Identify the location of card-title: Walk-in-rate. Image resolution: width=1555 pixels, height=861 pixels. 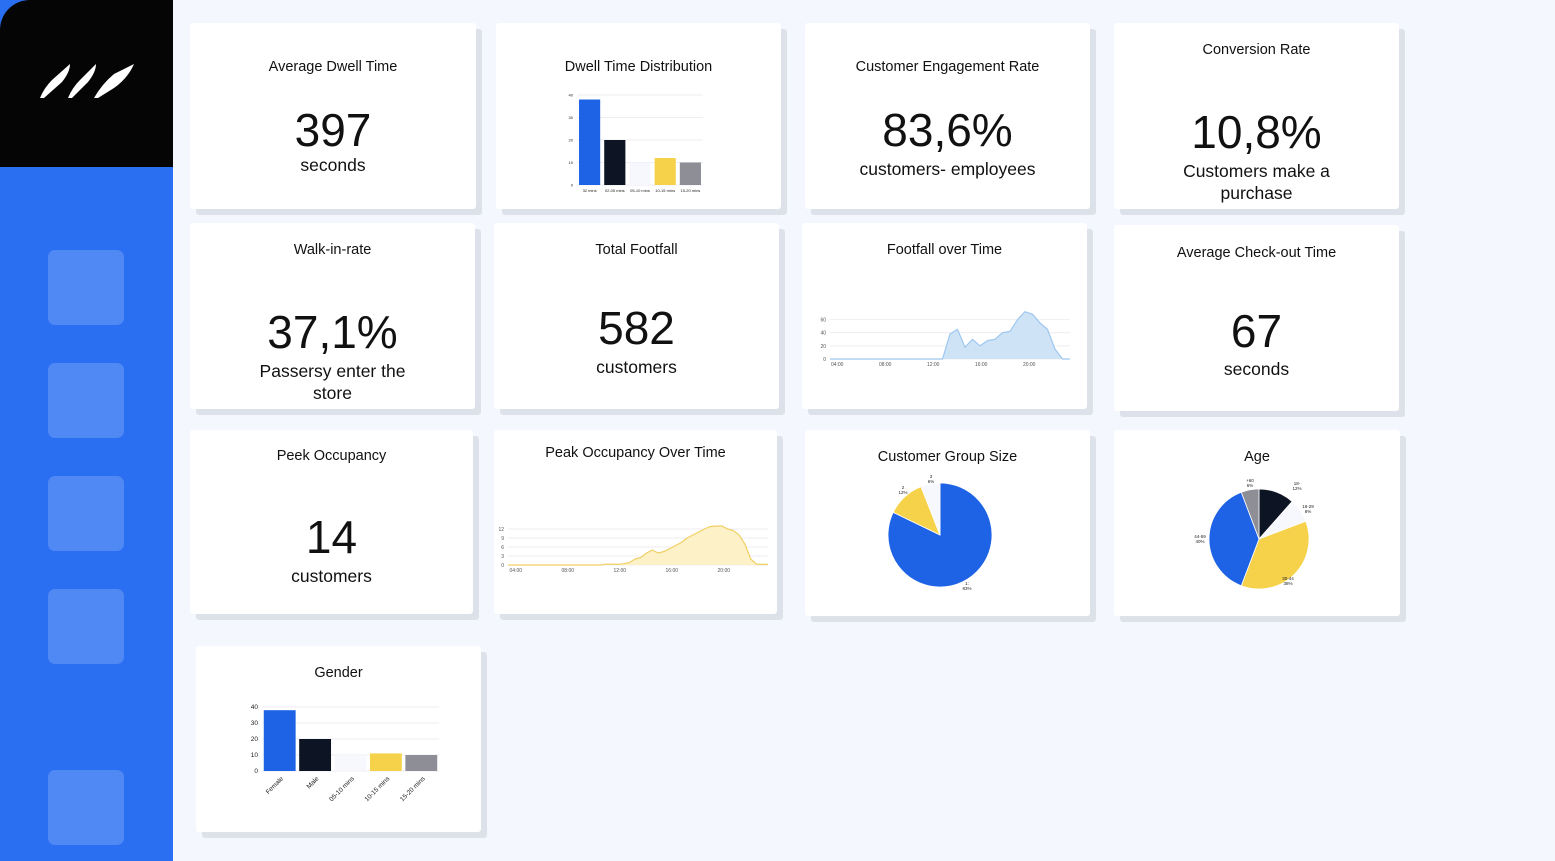
(332, 250).